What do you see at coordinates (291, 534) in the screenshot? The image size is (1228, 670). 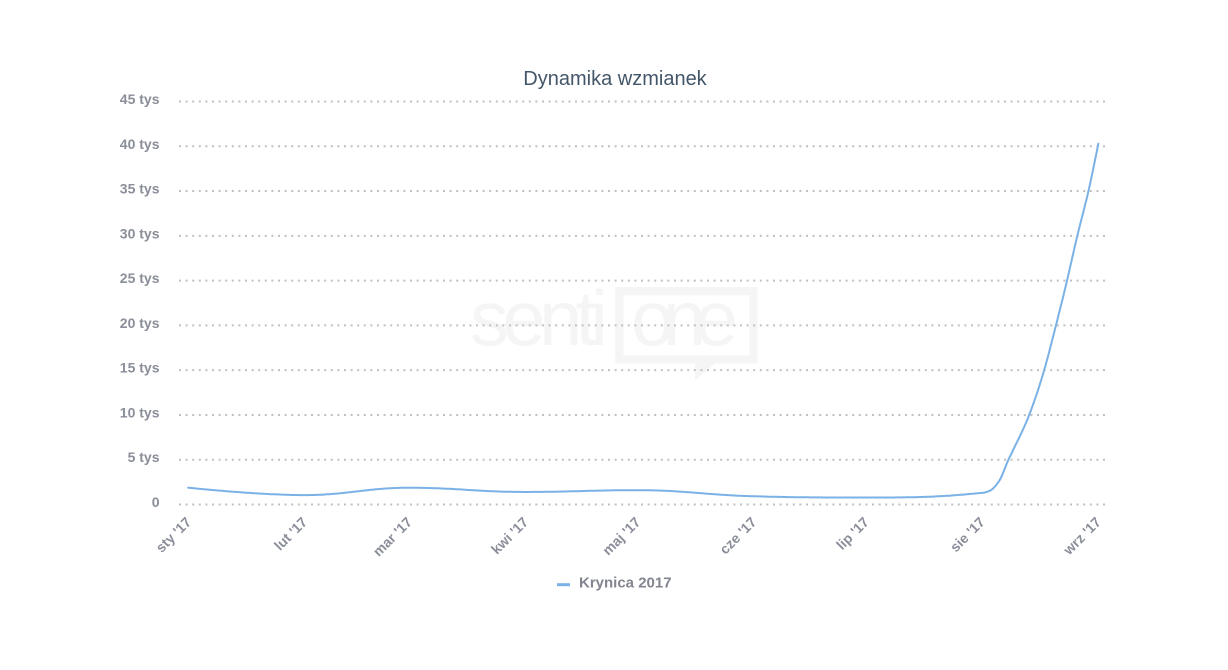 I see `svg-text: lut '17` at bounding box center [291, 534].